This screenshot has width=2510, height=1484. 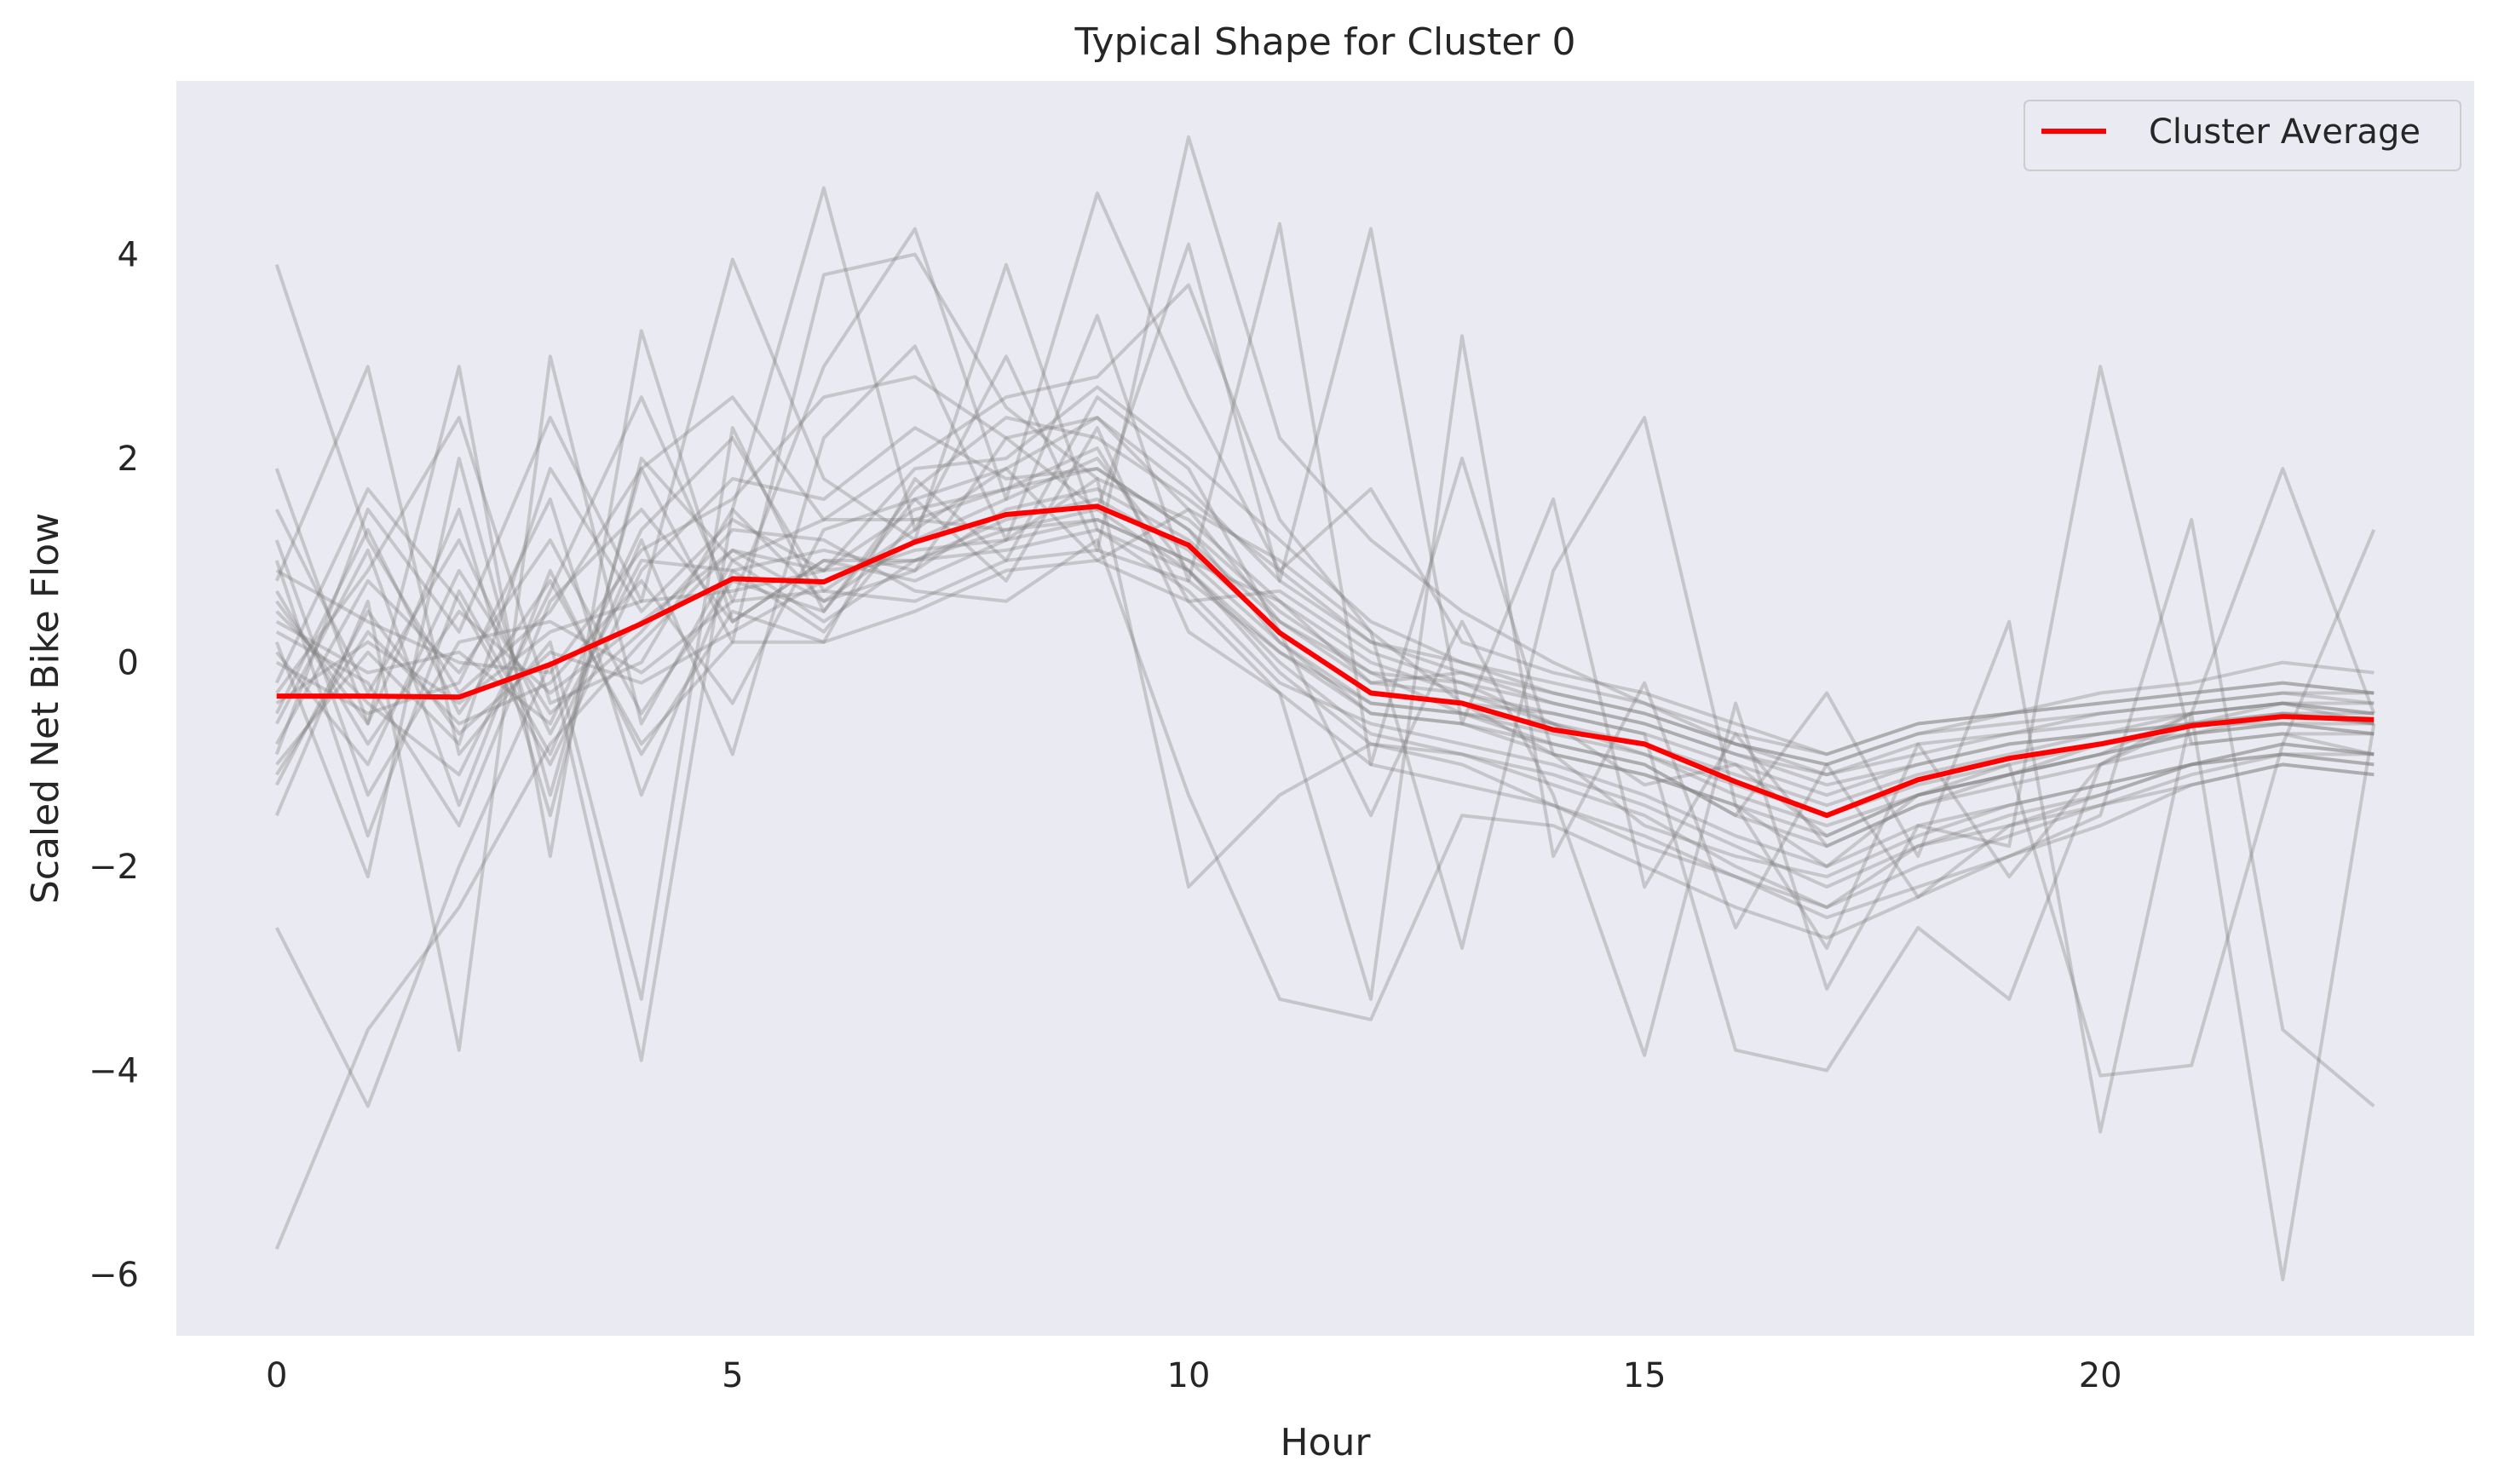 What do you see at coordinates (114, 1275) in the screenshot?
I see `y-tick-label-0: −6` at bounding box center [114, 1275].